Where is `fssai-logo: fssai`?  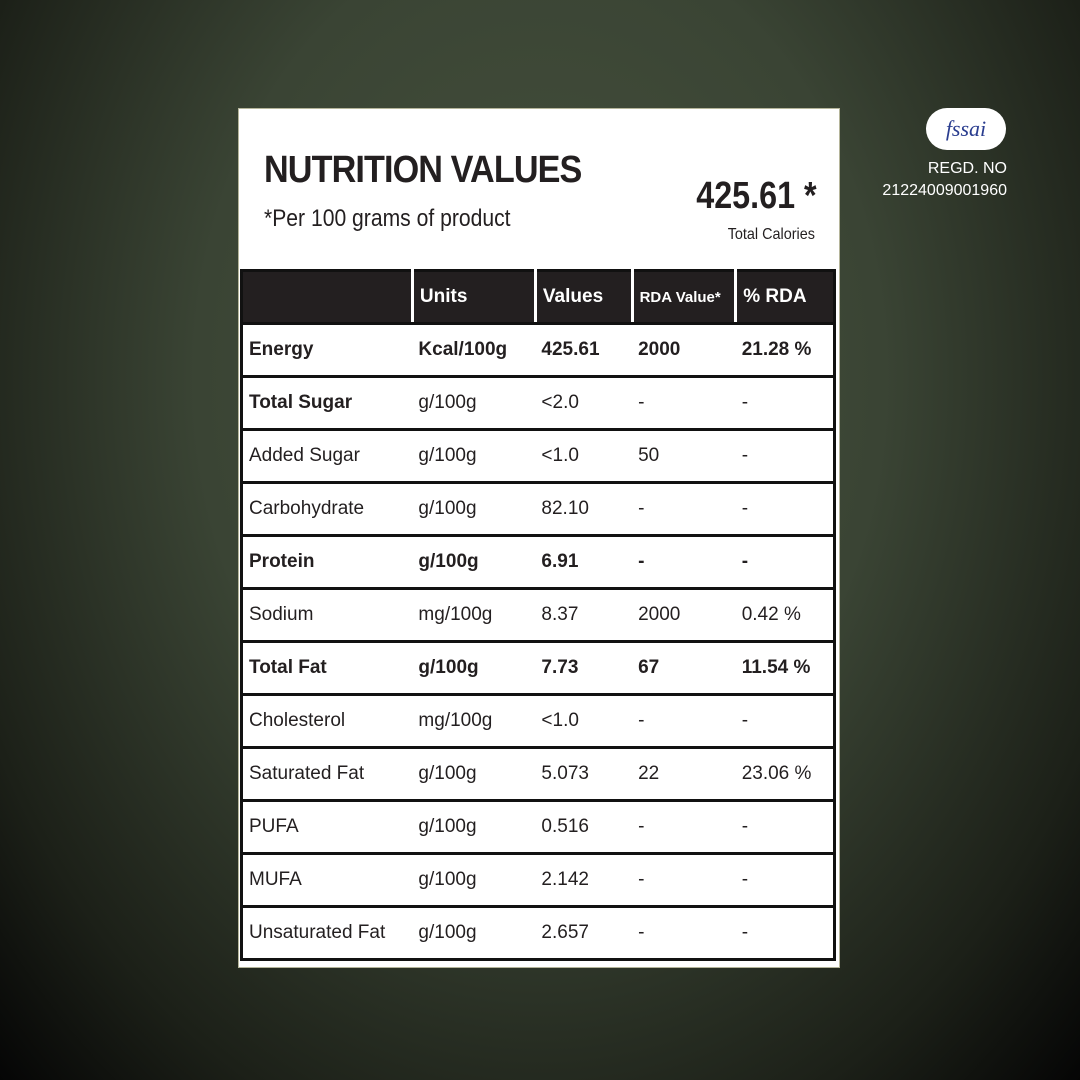
fssai-logo: fssai is located at coordinates (966, 129).